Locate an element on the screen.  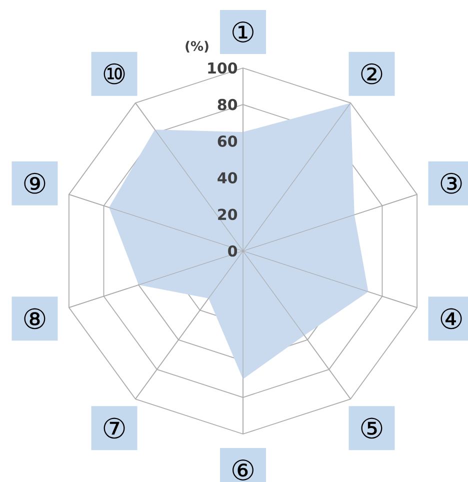
spoke-label: ① is located at coordinates (243, 32).